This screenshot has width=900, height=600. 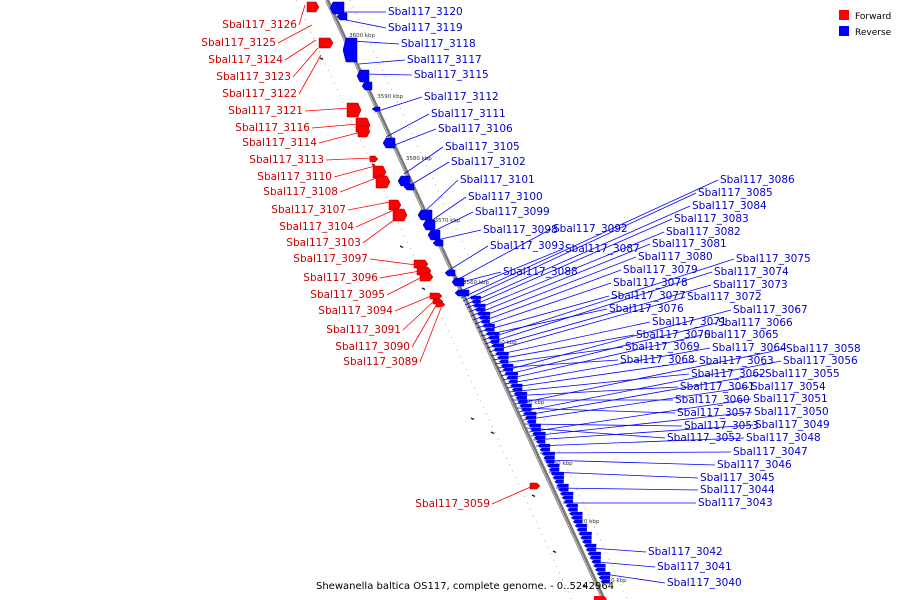 I want to click on forward-gene-label: Sbal117_3113, so click(x=286, y=160).